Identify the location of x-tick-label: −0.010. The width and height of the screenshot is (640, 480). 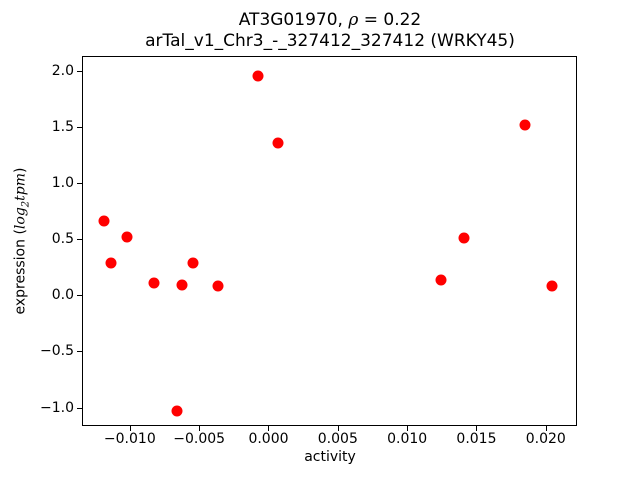
(129, 439).